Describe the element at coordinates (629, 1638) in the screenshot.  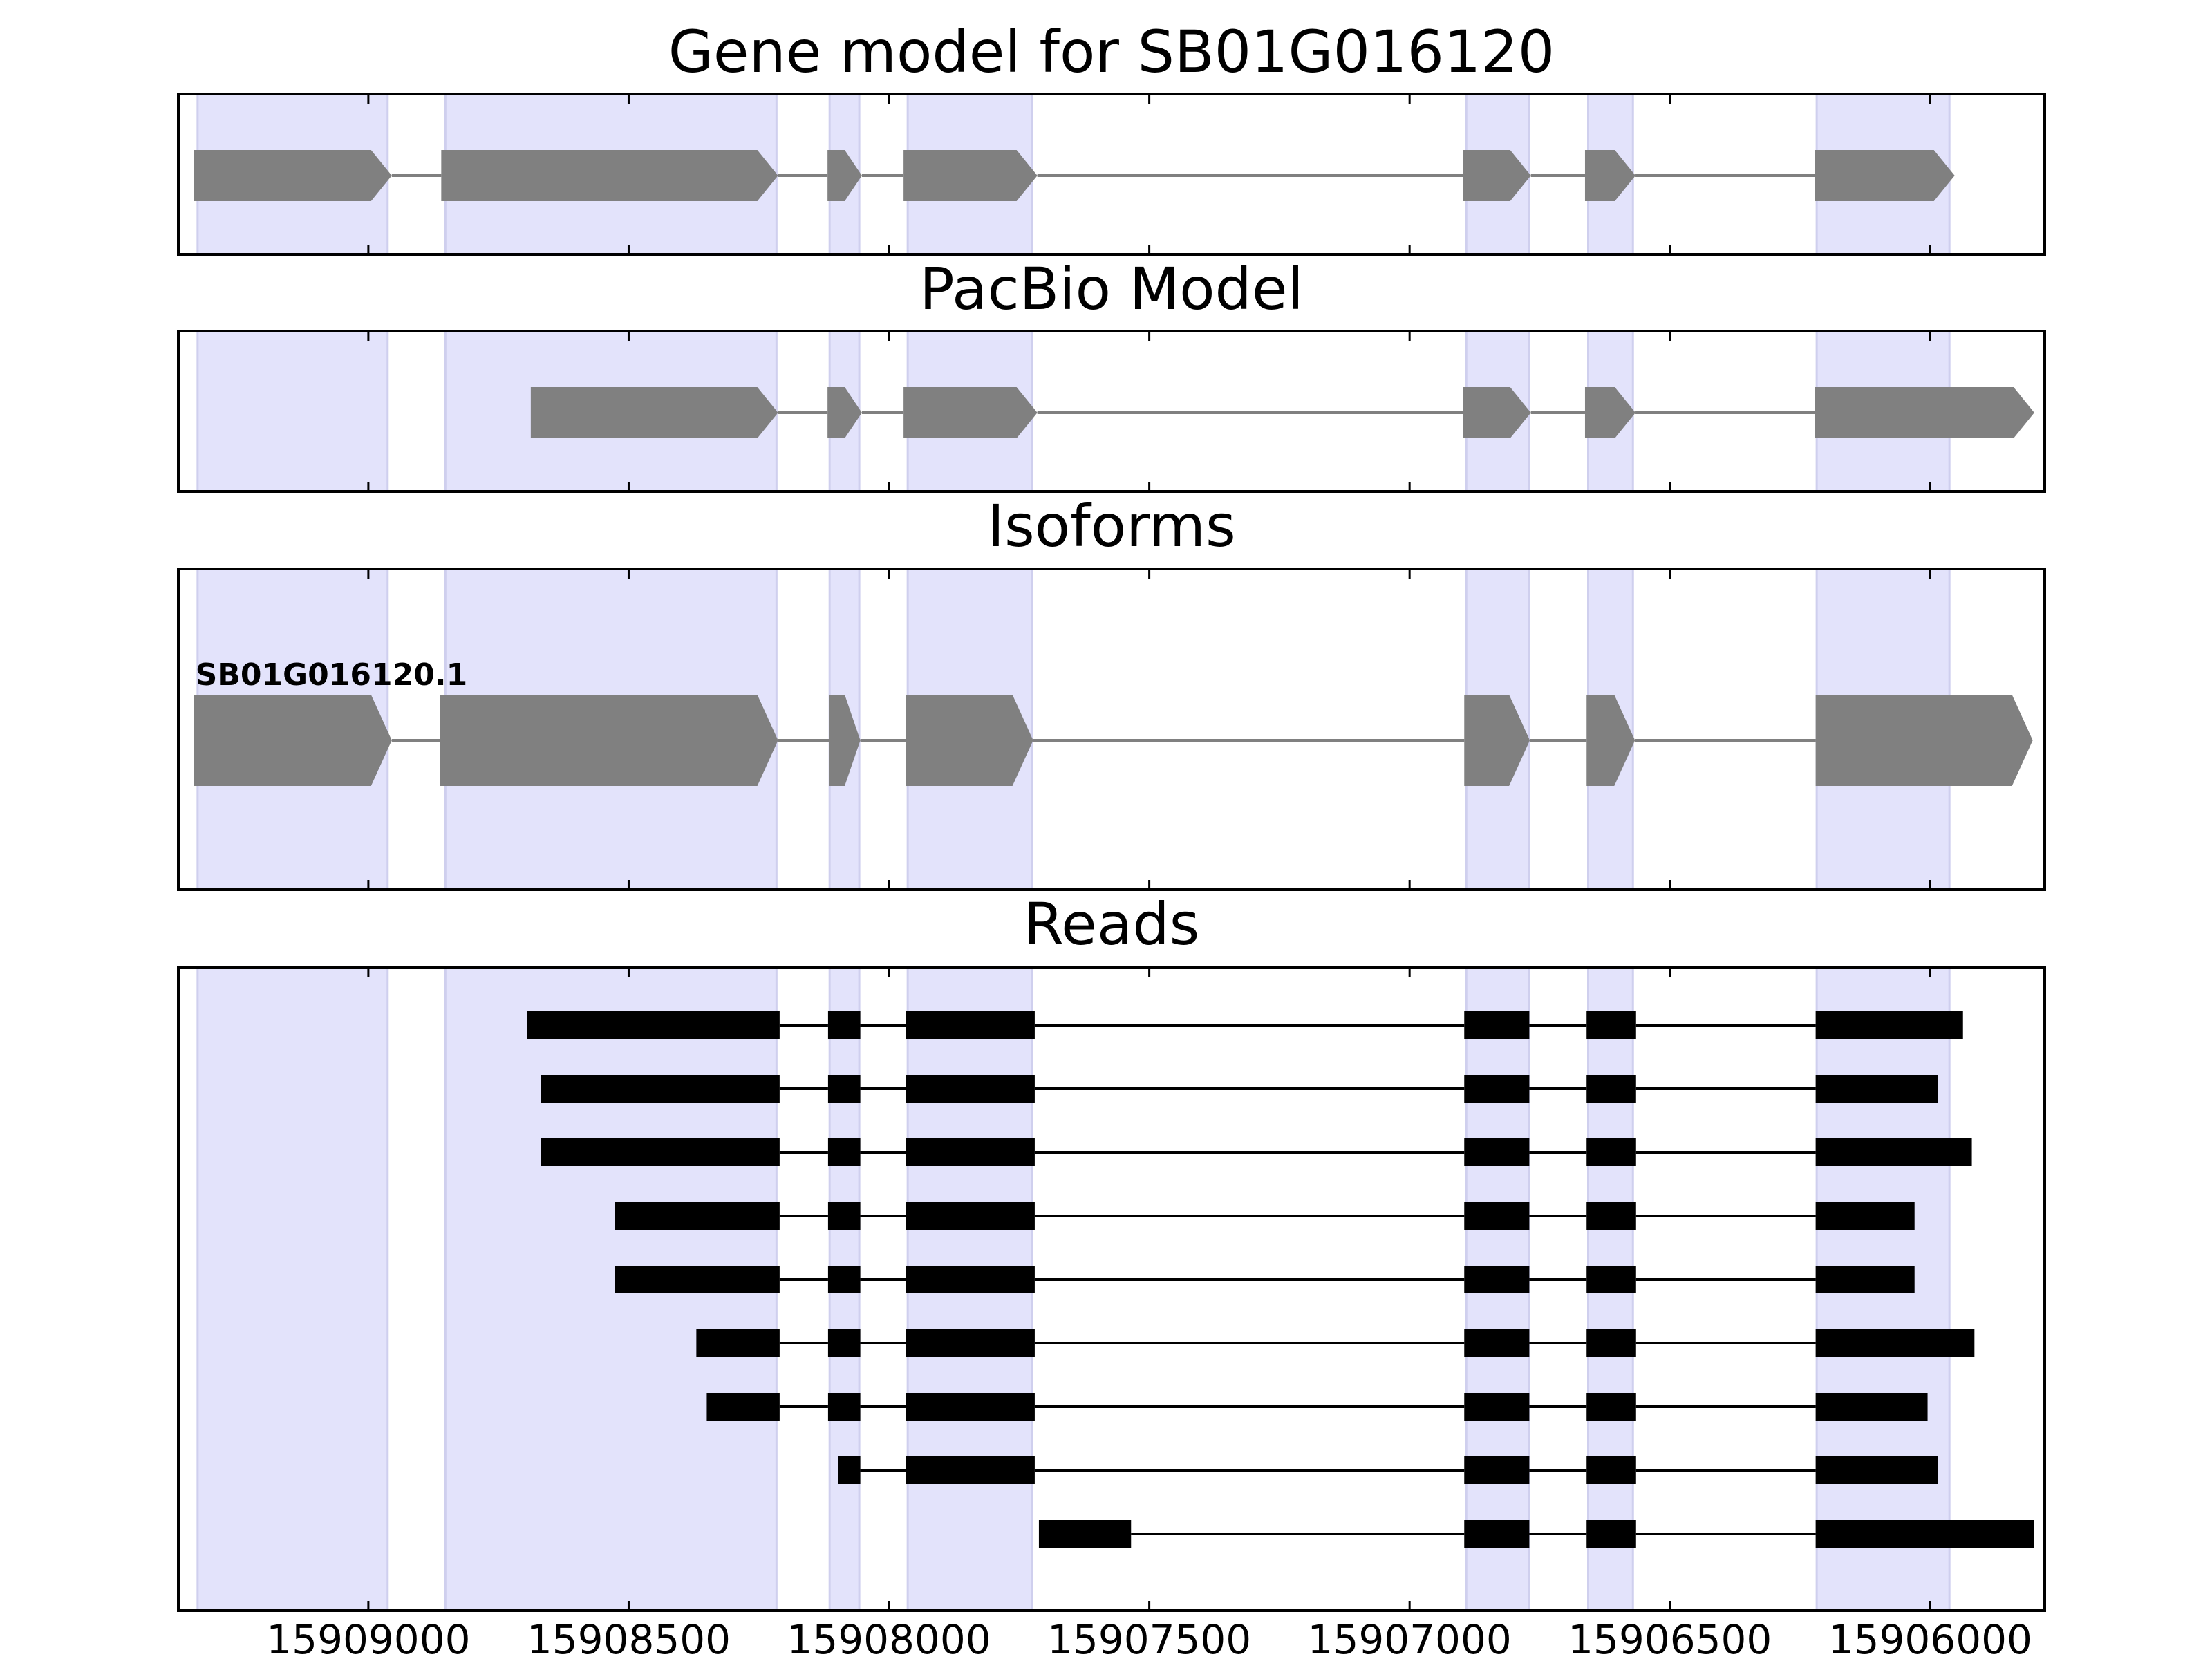
I see `x-tick-label: 15908500` at that location.